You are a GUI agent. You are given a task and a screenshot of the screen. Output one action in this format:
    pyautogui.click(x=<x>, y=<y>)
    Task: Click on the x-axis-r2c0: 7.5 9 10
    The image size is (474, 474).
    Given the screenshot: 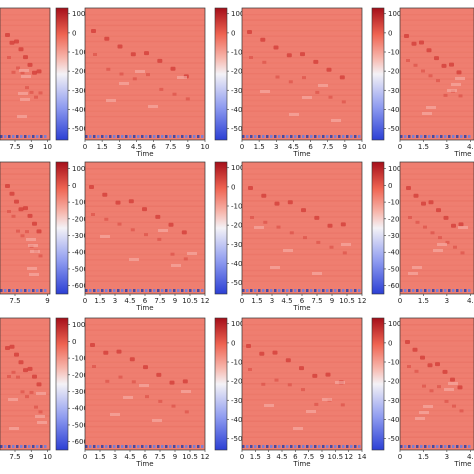 What is the action you would take?
    pyautogui.click(x=30, y=455)
    